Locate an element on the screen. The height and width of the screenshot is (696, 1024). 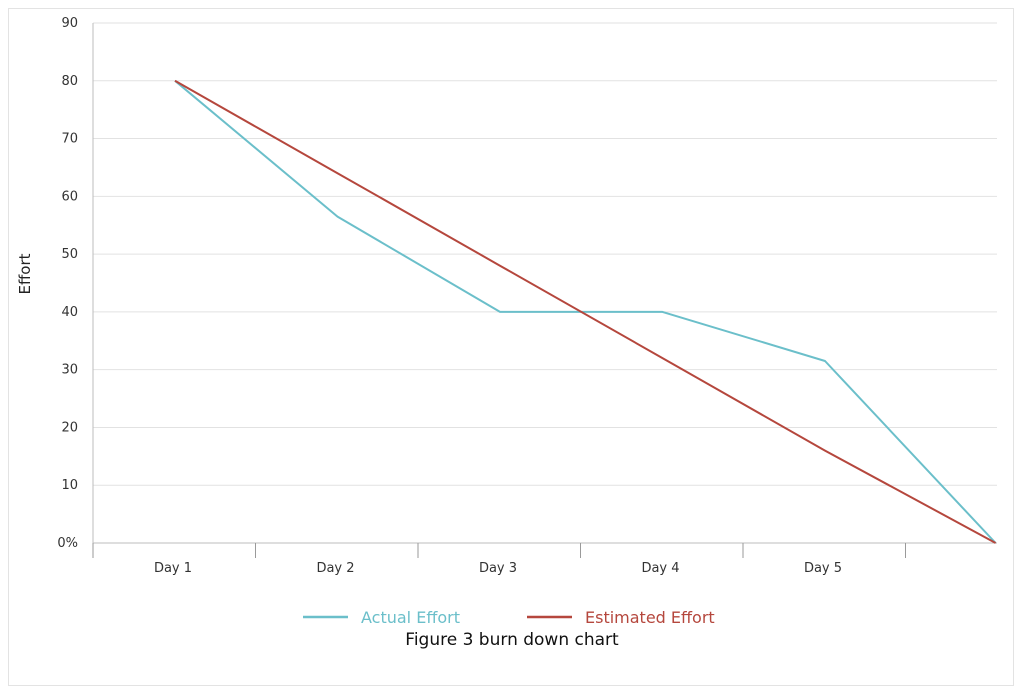
y-tick-label: 80 is located at coordinates (69, 81).